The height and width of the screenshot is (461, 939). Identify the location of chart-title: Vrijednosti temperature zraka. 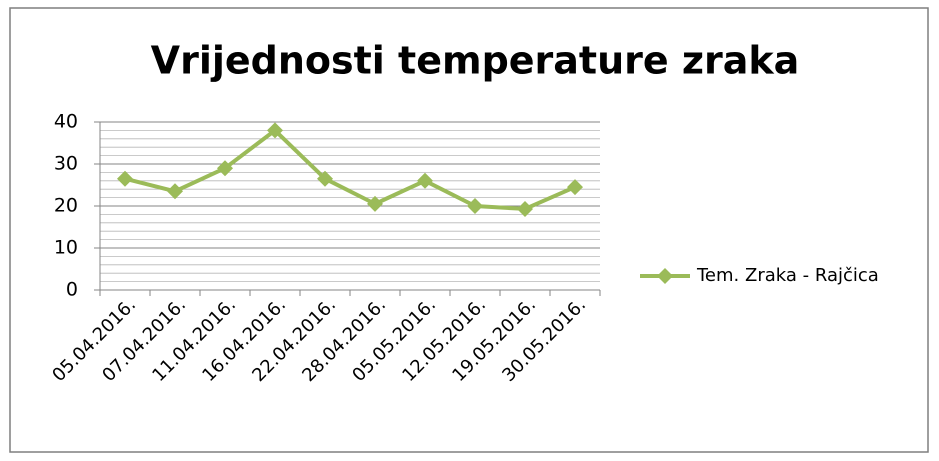
(475, 61).